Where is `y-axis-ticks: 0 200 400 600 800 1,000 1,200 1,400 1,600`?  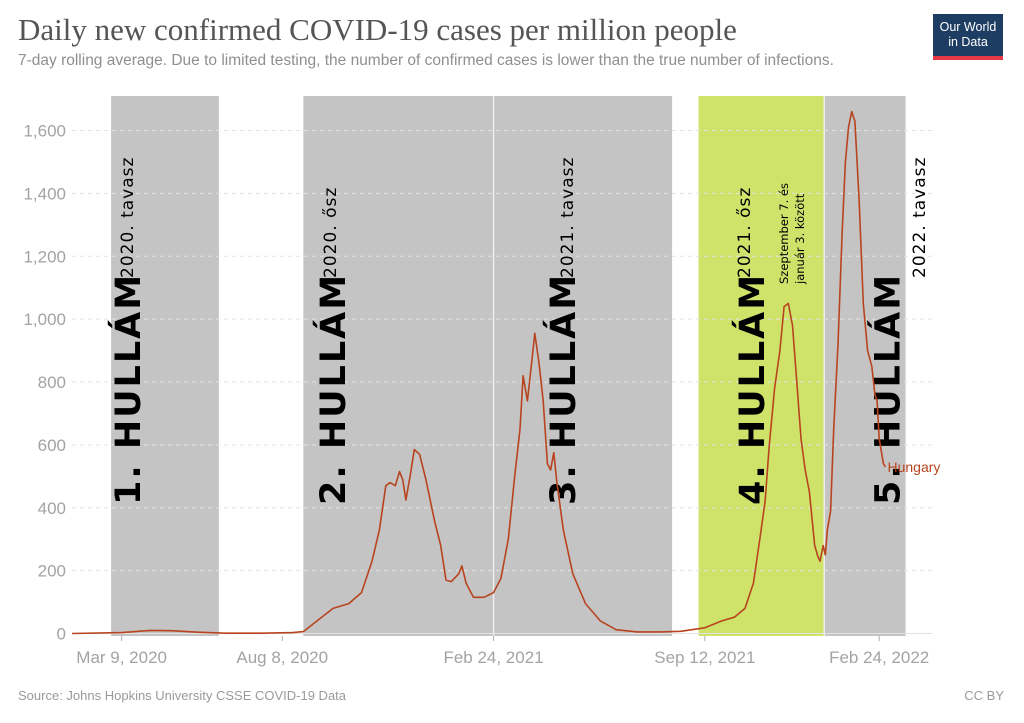 y-axis-ticks: 0 200 400 600 800 1,000 1,200 1,400 1,600 is located at coordinates (44, 383).